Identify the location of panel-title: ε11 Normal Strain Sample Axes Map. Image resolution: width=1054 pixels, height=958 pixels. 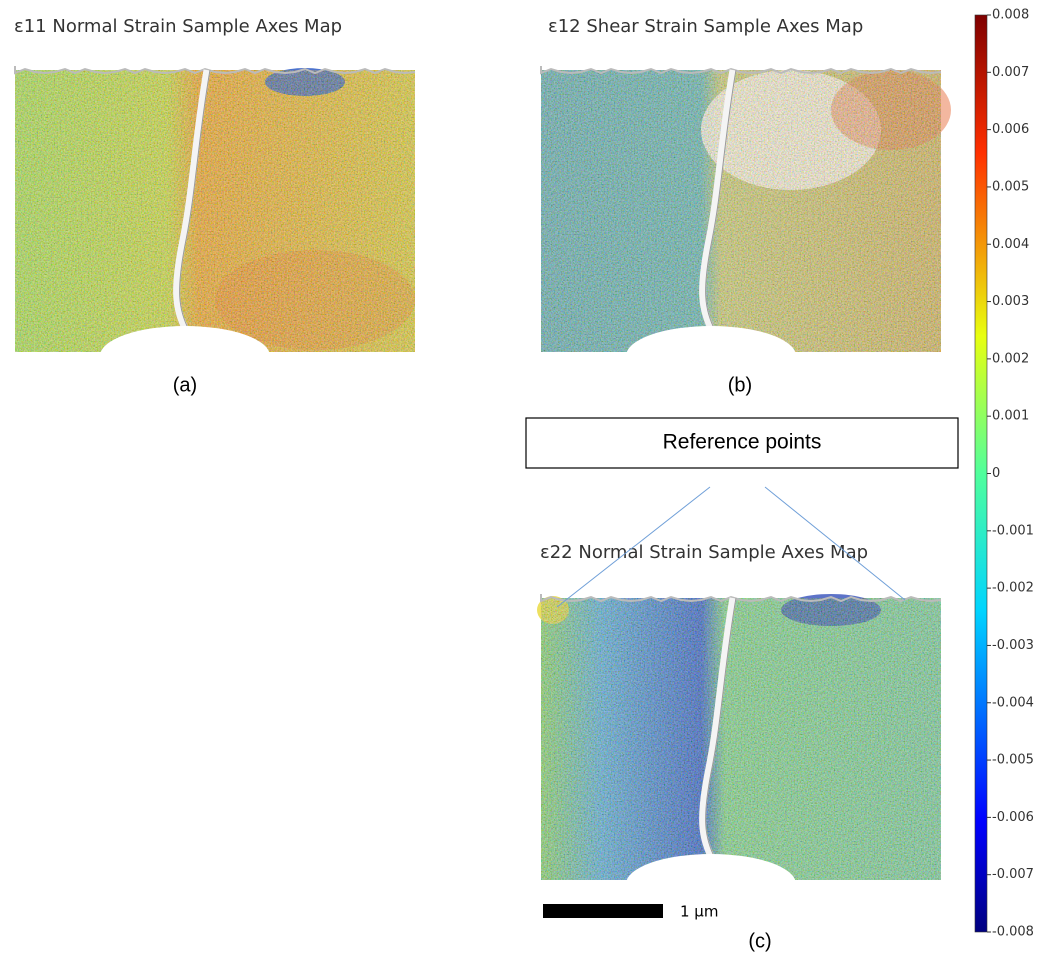
(178, 26).